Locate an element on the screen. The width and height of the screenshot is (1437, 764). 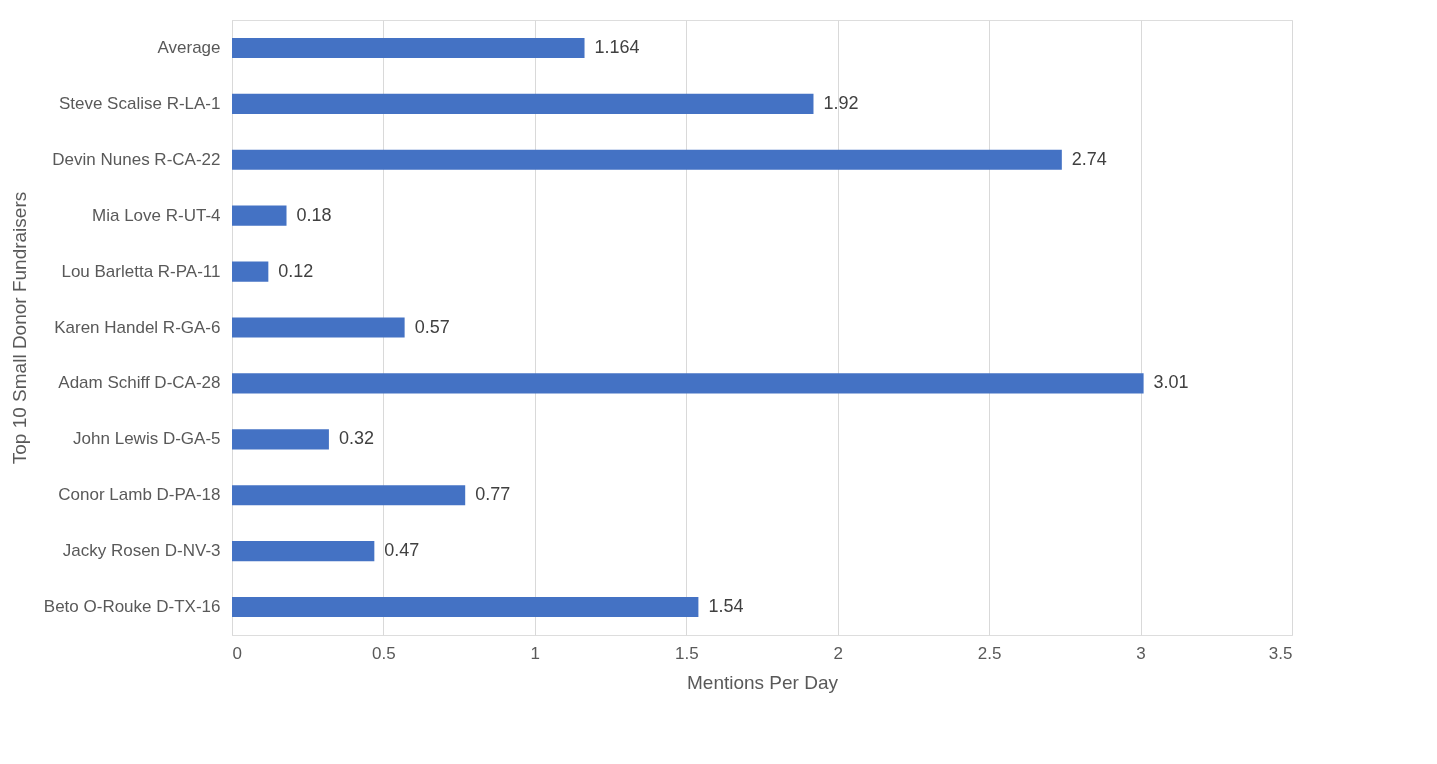
y-tick-label: Karen Handel R-GA-6 is located at coordinates (137, 327).